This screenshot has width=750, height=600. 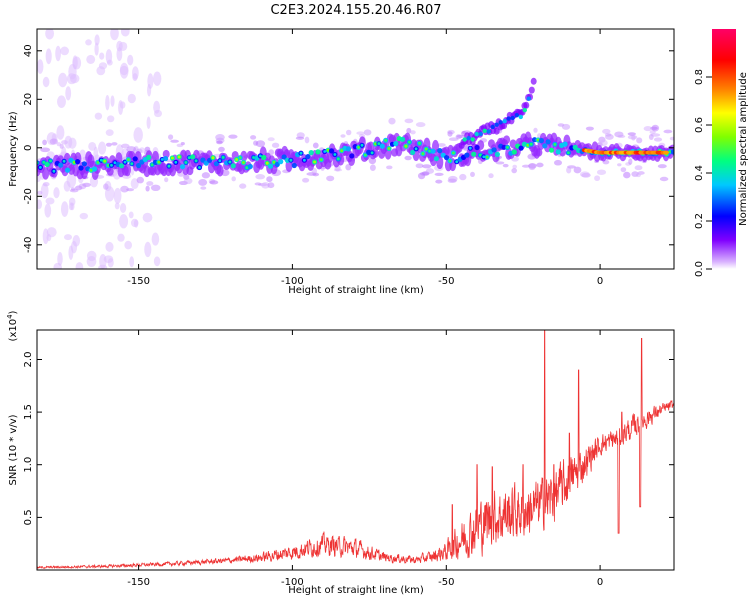 What do you see at coordinates (28, 517) in the screenshot?
I see `snr-y-tick-label: 0.5` at bounding box center [28, 517].